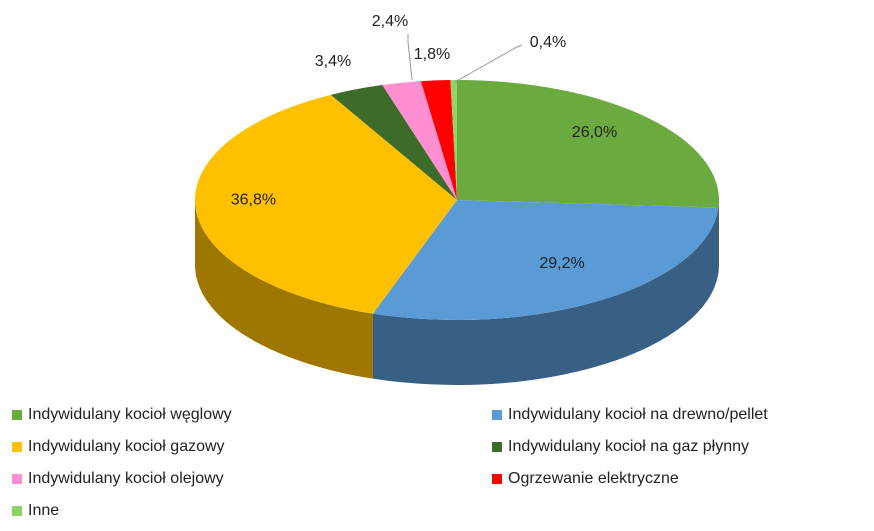  I want to click on legend-label: Indywidulany kocioł na gaz płynny, so click(628, 446).